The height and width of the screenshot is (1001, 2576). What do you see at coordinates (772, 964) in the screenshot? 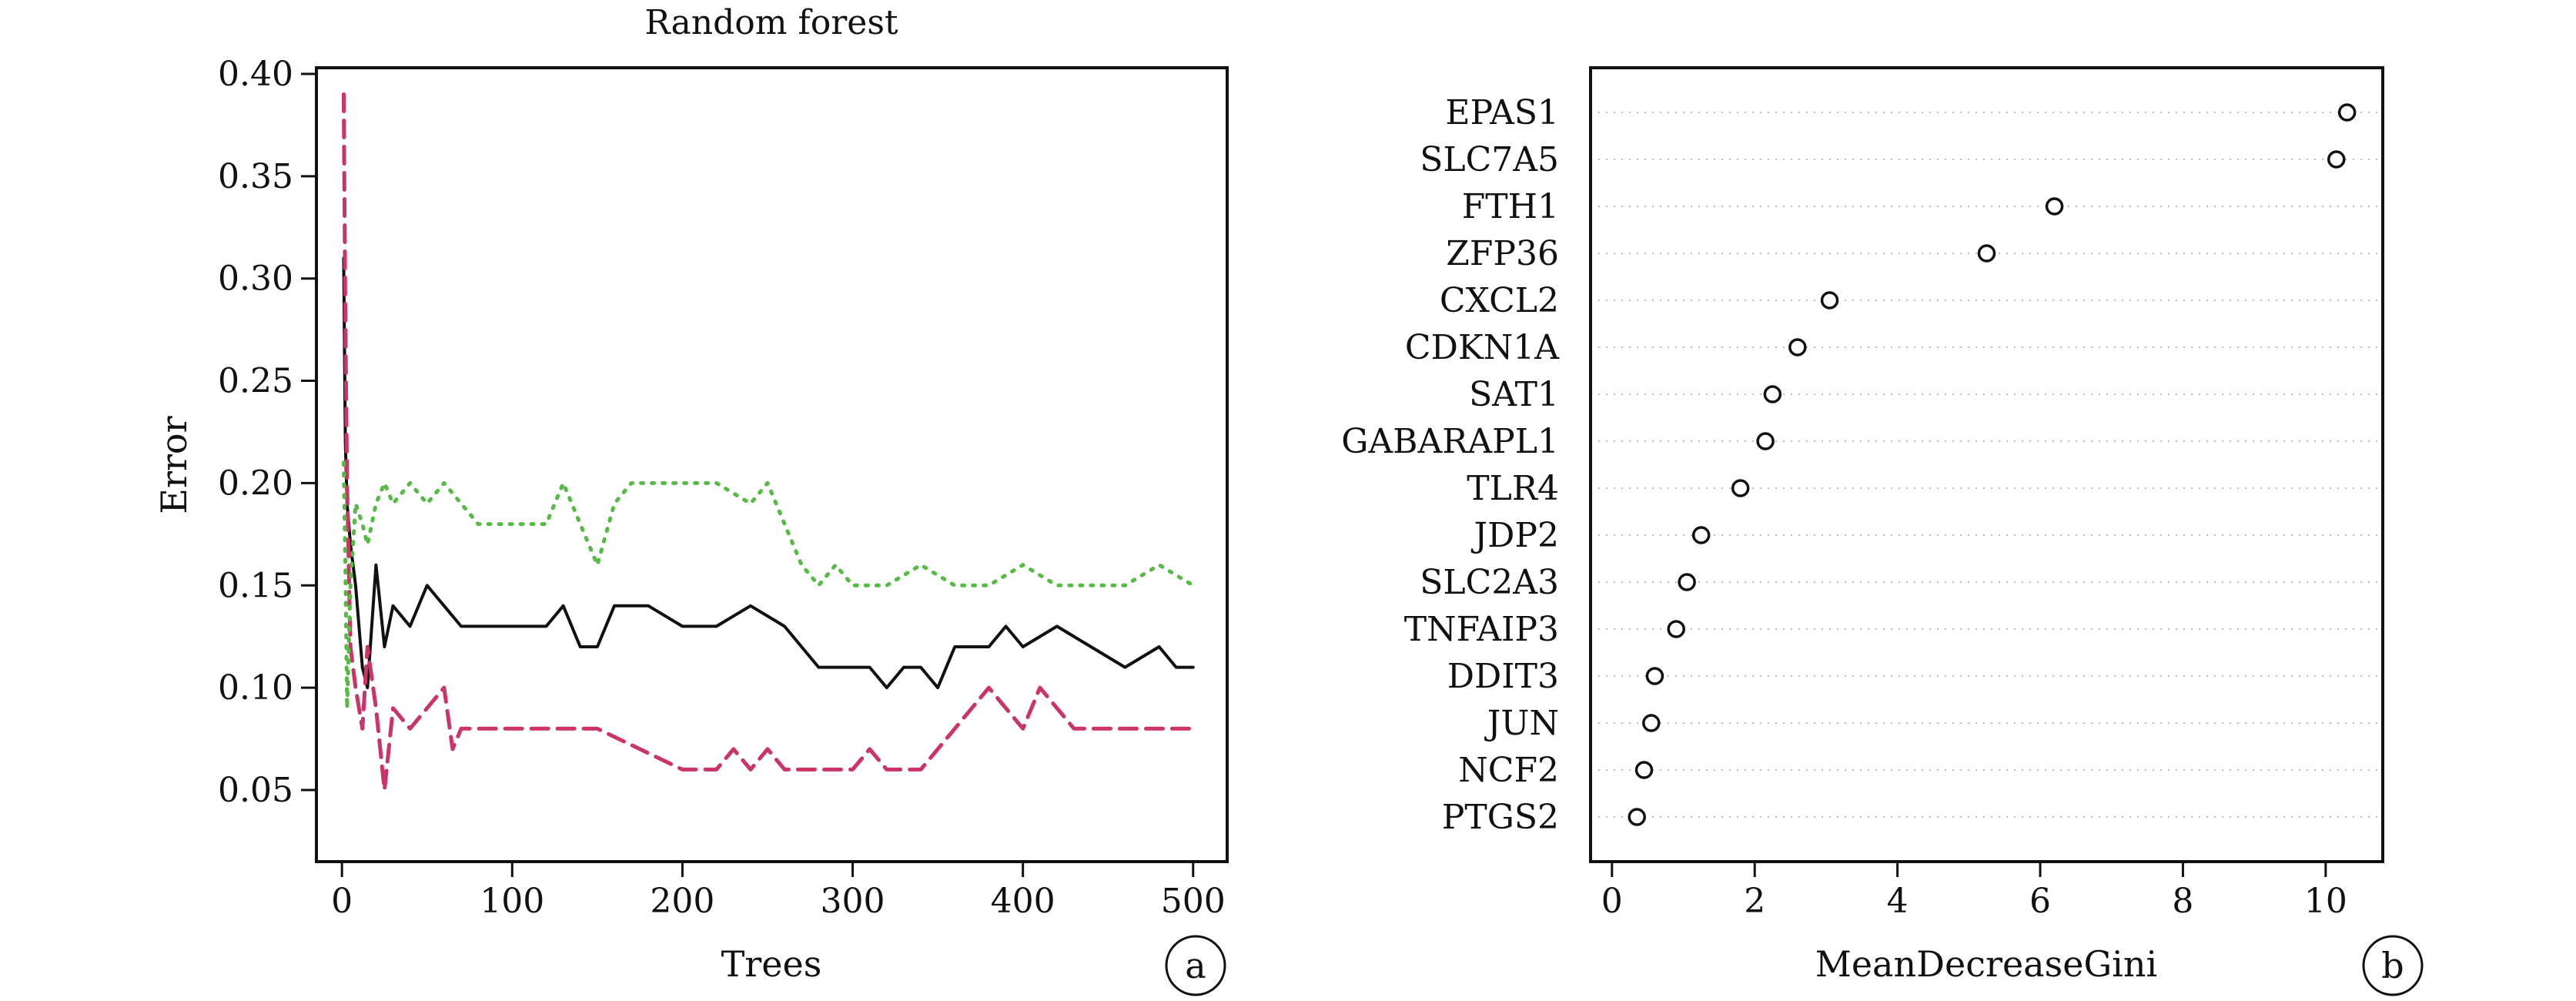
I see `x-axis-title: Trees` at bounding box center [772, 964].